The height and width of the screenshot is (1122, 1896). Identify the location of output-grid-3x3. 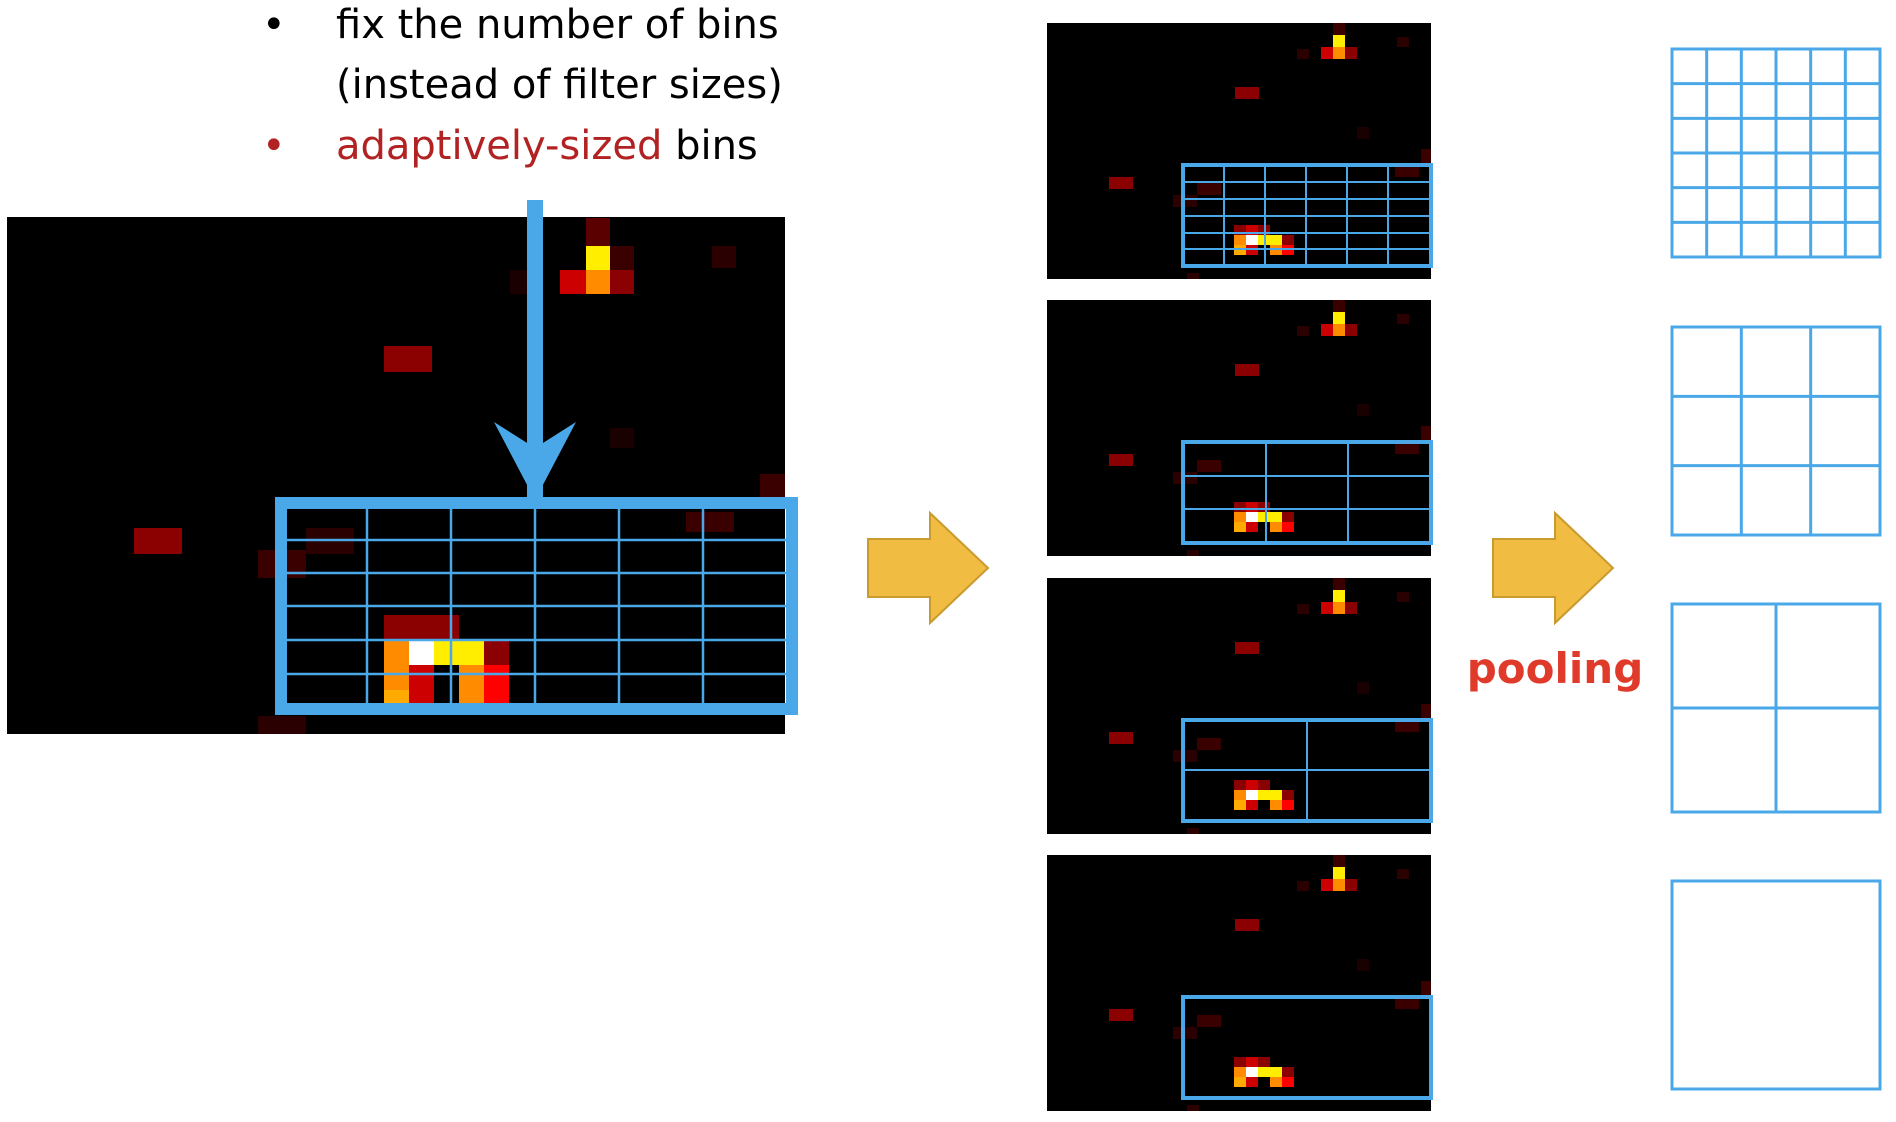
(1776, 431).